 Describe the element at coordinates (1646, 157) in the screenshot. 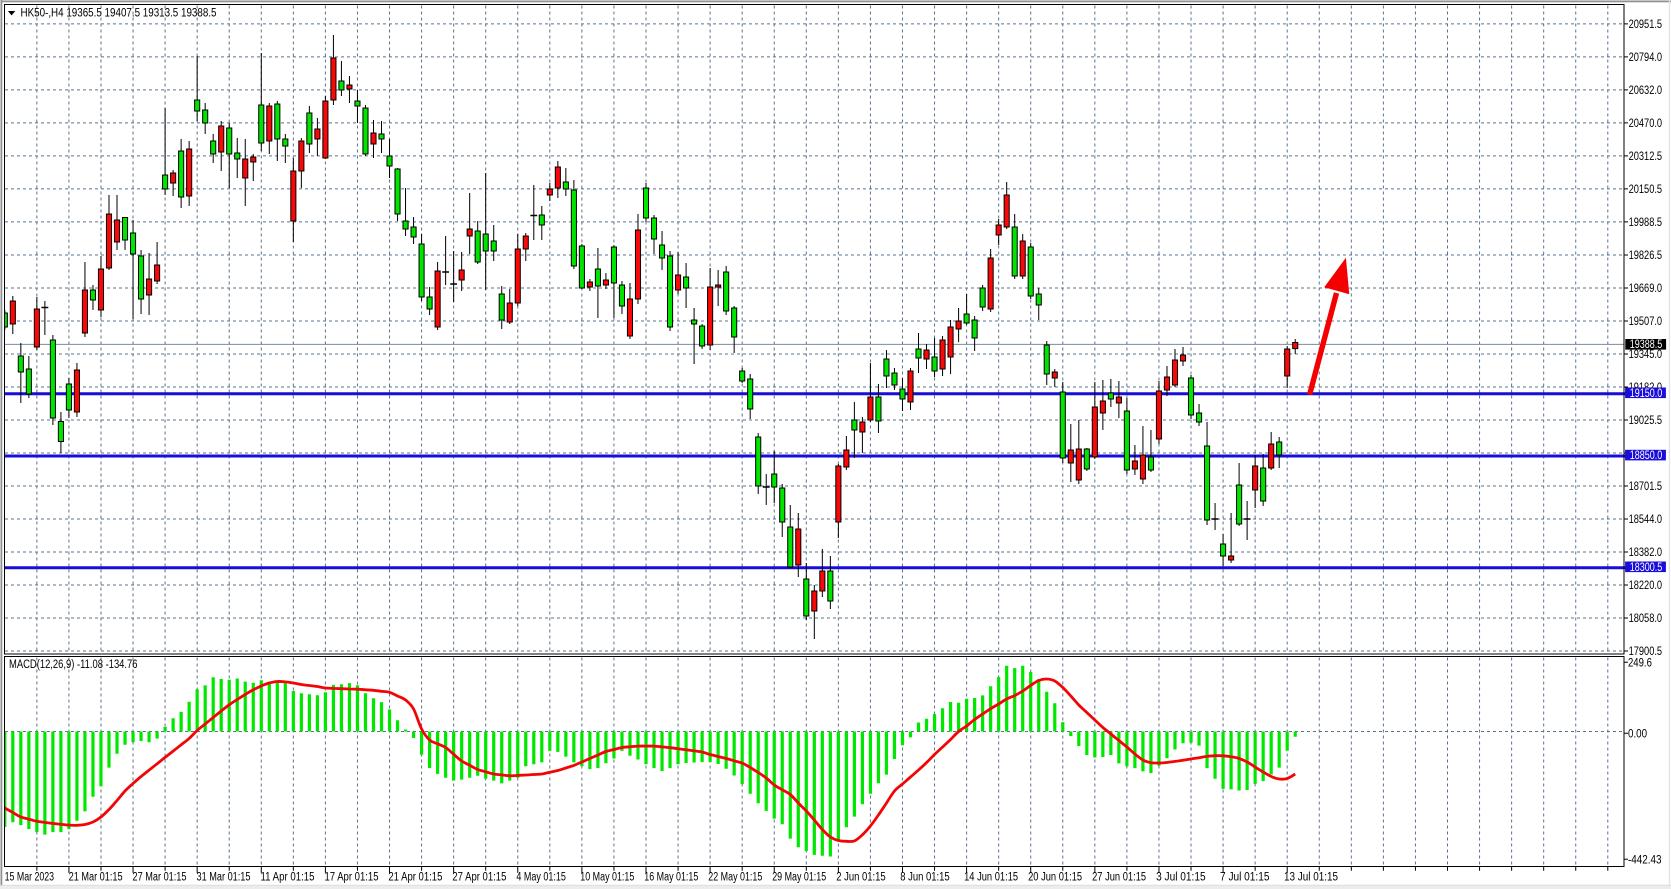

I see `svg-text: 20312.5` at that location.